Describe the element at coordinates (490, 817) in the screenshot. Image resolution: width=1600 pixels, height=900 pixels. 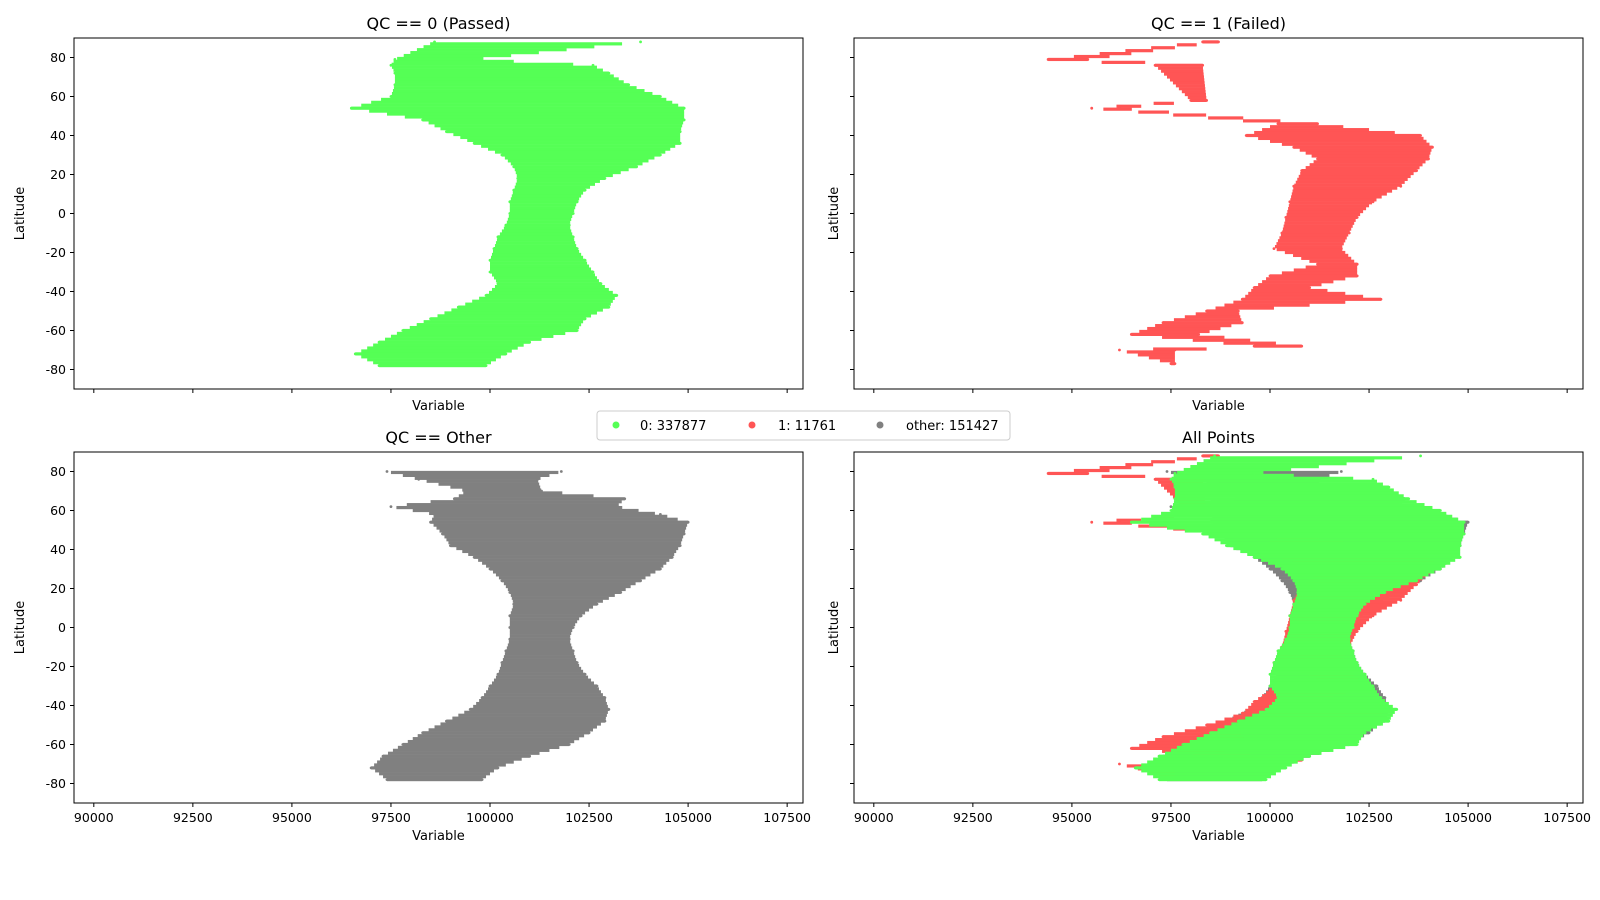
I see `x-tick-label: 100000` at that location.